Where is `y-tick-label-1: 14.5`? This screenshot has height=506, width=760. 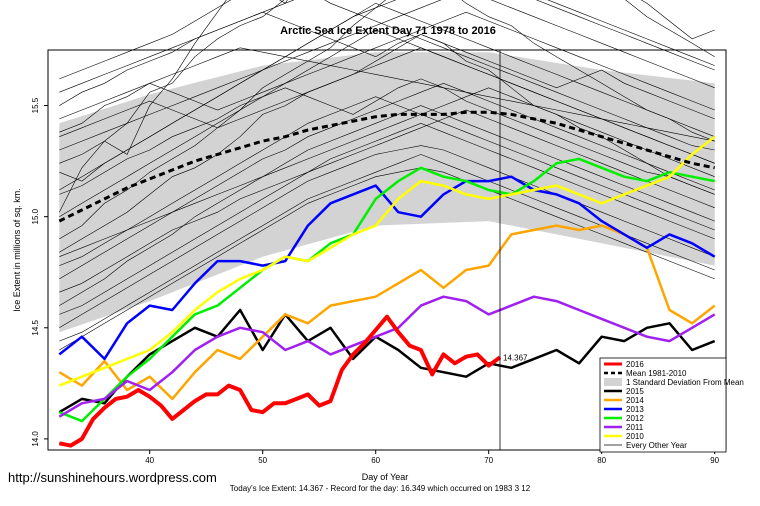 y-tick-label-1: 14.5 is located at coordinates (35, 327).